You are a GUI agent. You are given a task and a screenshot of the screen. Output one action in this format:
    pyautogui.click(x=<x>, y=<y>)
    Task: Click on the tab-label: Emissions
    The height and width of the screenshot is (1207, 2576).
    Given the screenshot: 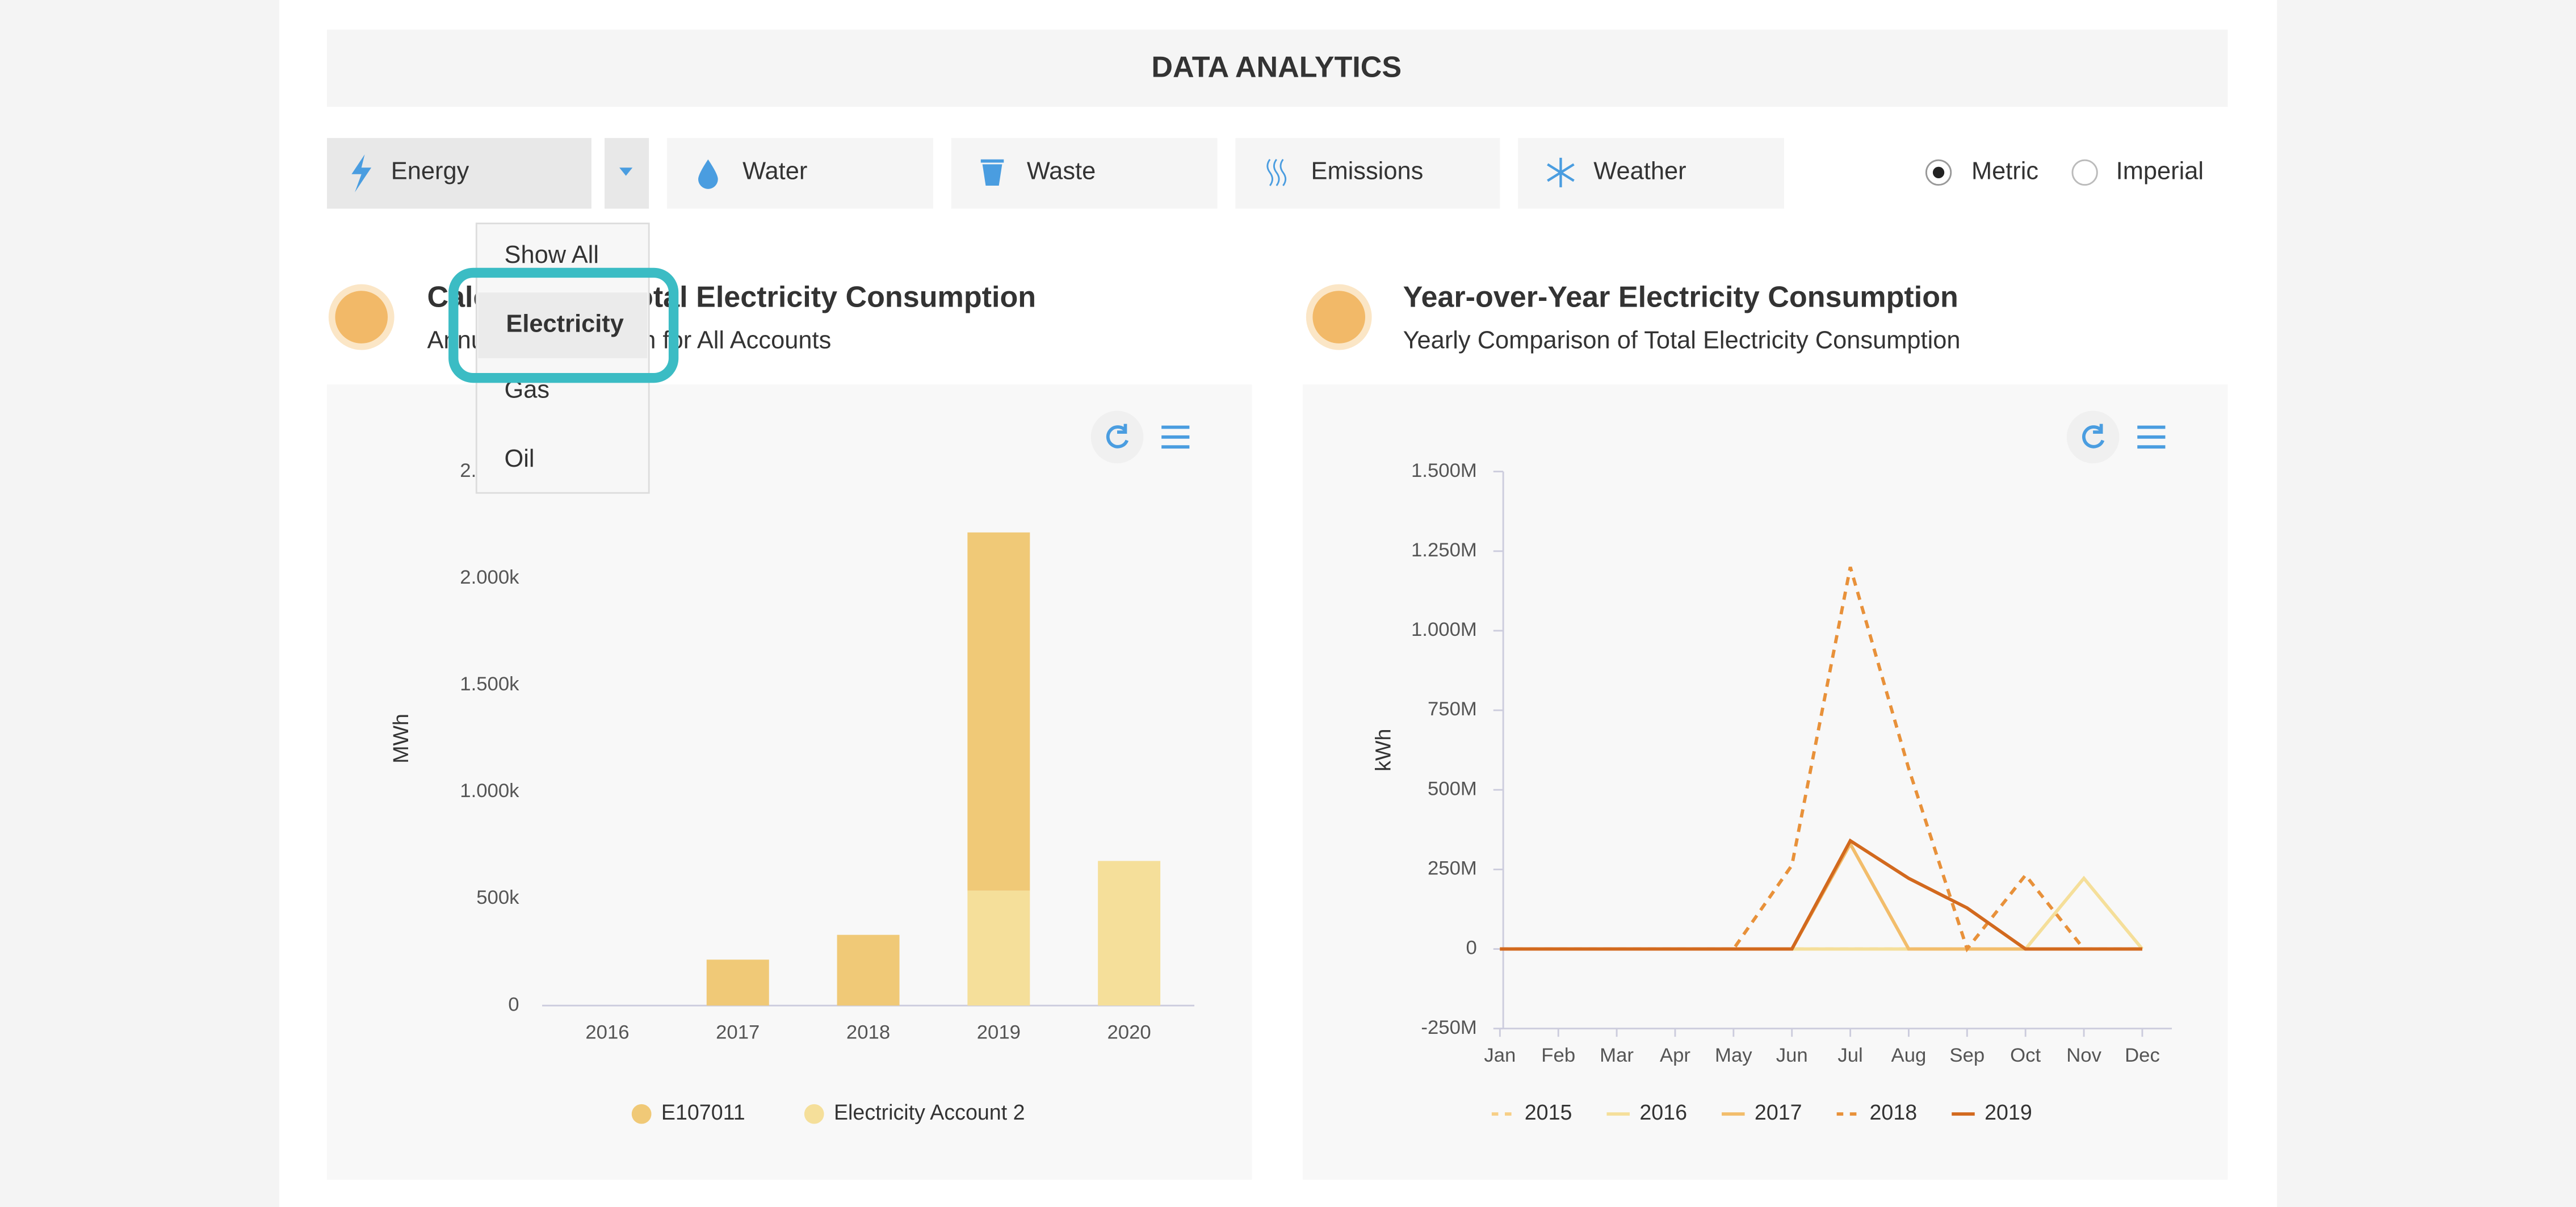 What is the action you would take?
    pyautogui.click(x=1368, y=171)
    